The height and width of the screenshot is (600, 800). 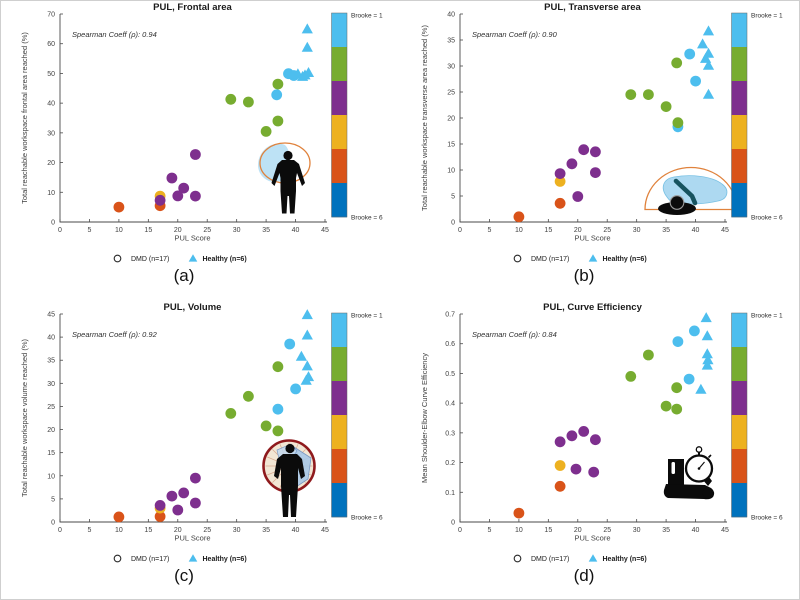 I want to click on y-tick-label: 50, so click(x=51, y=74).